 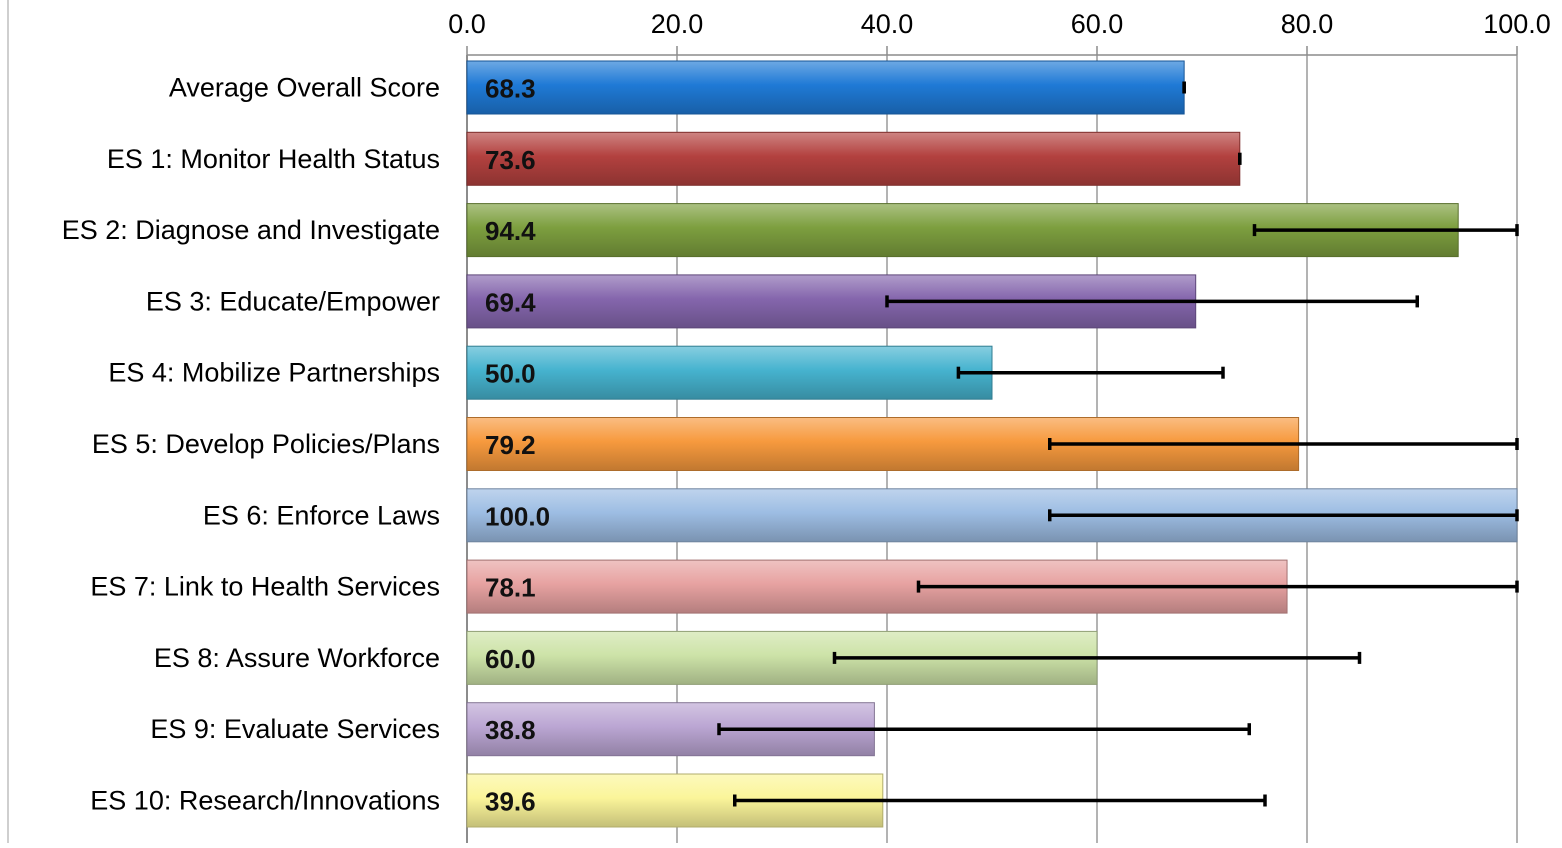 I want to click on bar-value-label: 69.4, so click(x=510, y=302).